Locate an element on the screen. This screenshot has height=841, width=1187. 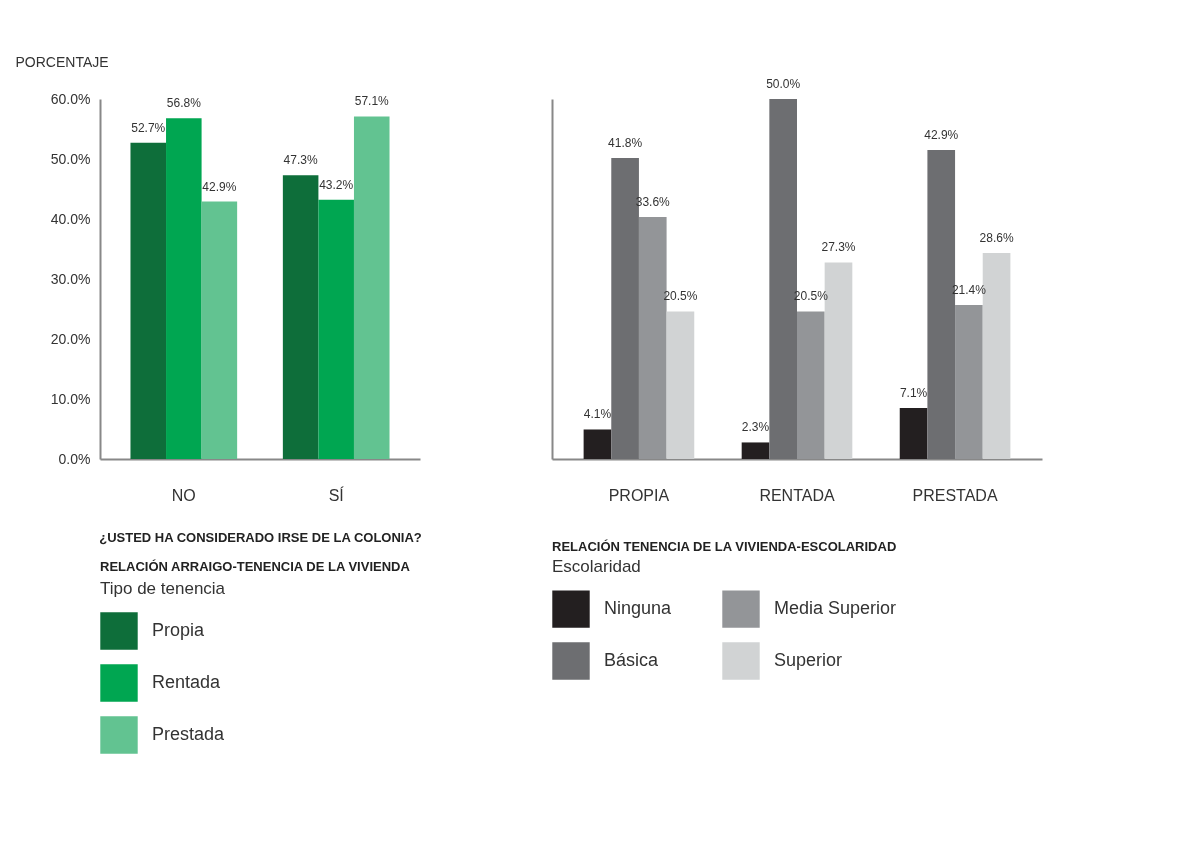
x-tick-label: PRESTADA is located at coordinates (955, 495).